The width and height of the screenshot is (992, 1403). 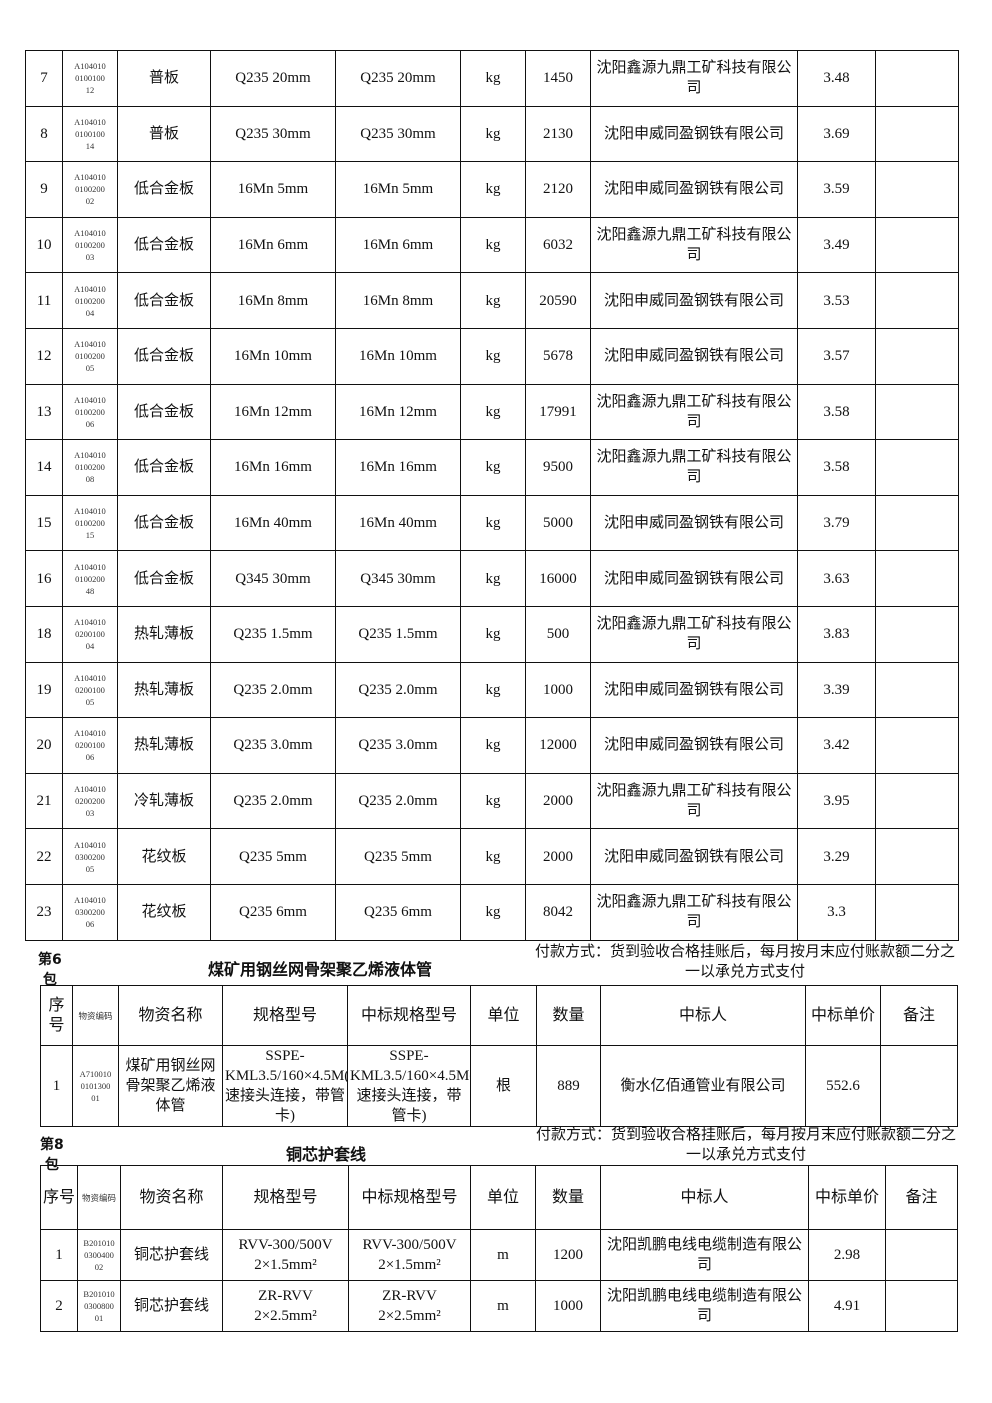 I want to click on cell-material-code: A104010 0100200 02, so click(x=90, y=189).